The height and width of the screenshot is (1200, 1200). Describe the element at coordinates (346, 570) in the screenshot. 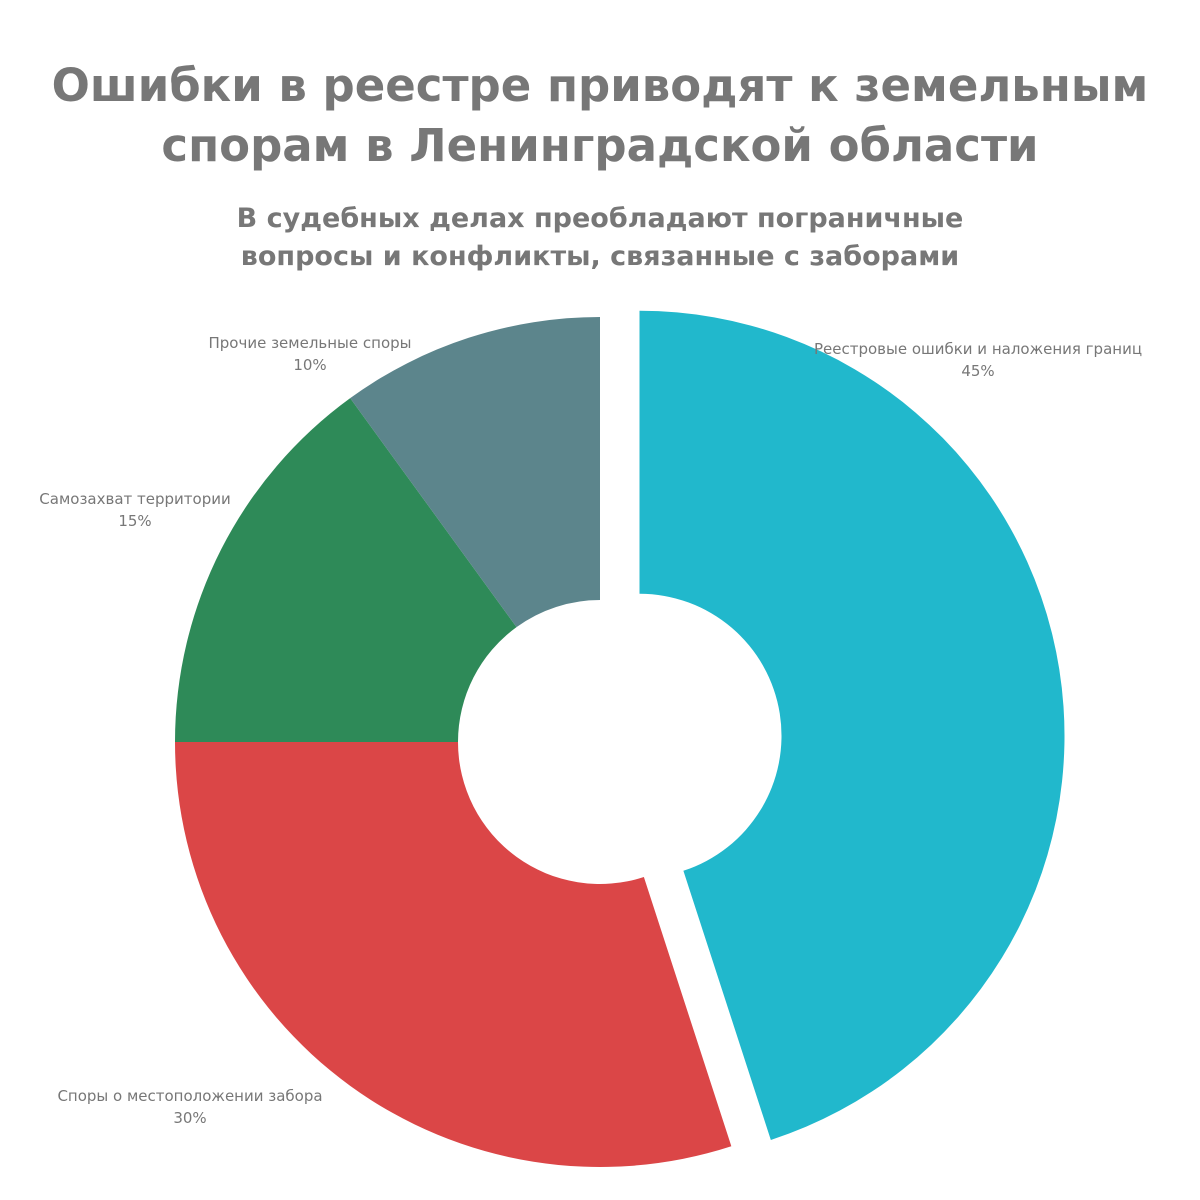

I see `slice-land-seizure` at that location.